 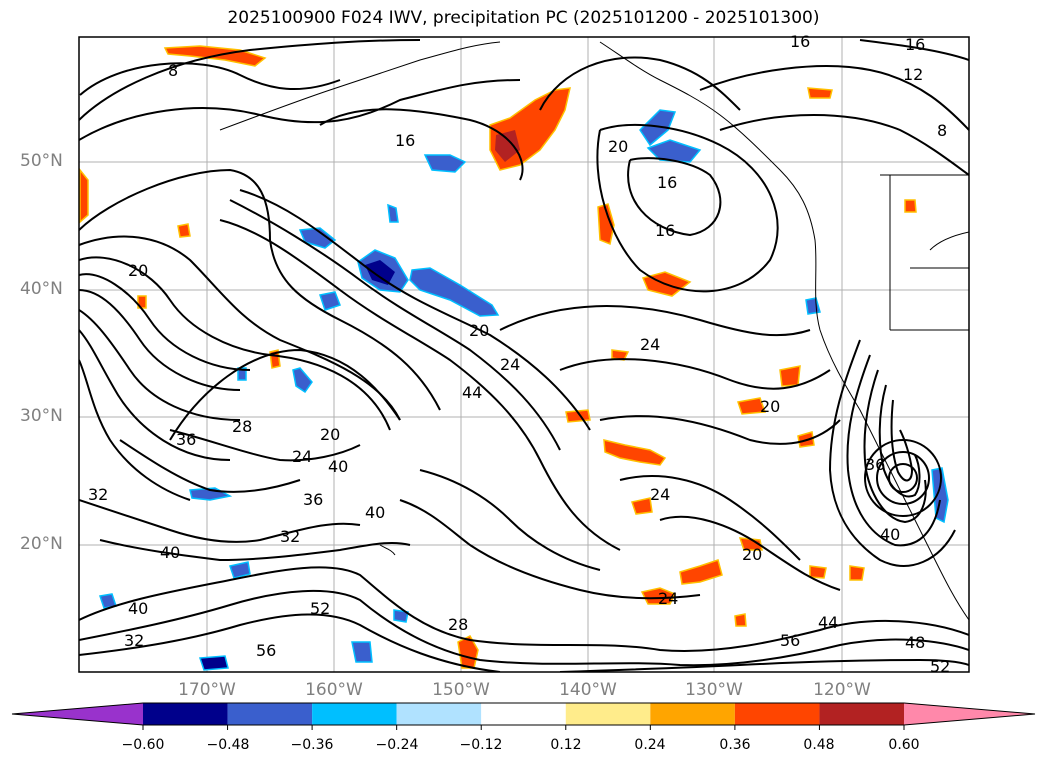 I want to click on lat-label-20n: 20°N, so click(x=41, y=544).